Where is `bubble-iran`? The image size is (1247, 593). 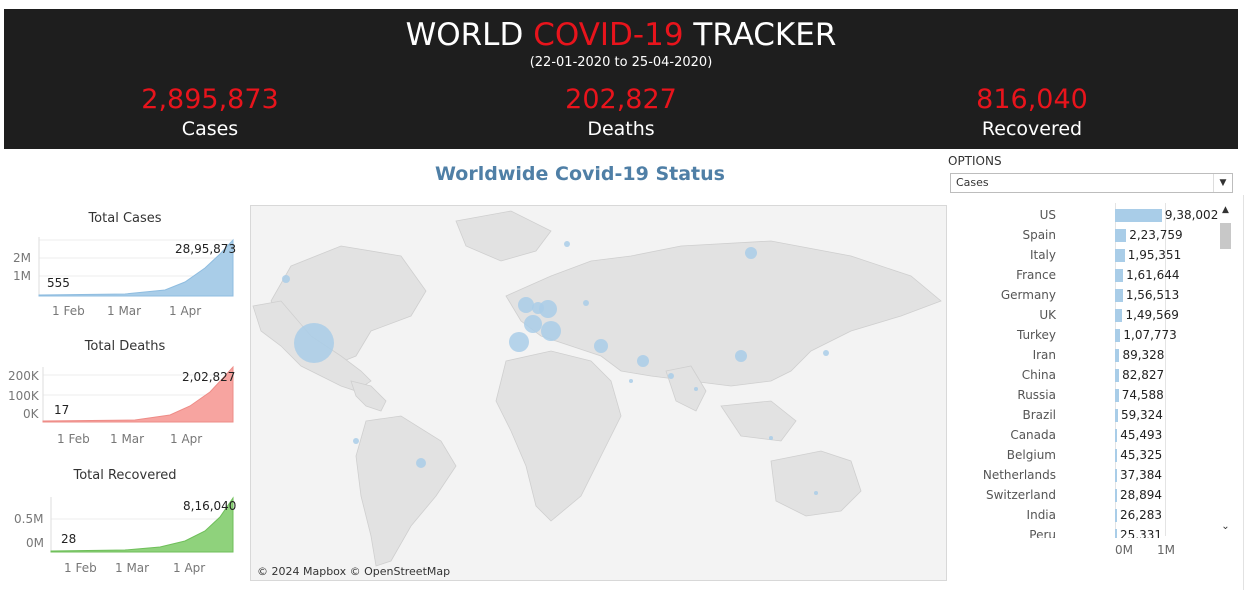
bubble-iran is located at coordinates (643, 361).